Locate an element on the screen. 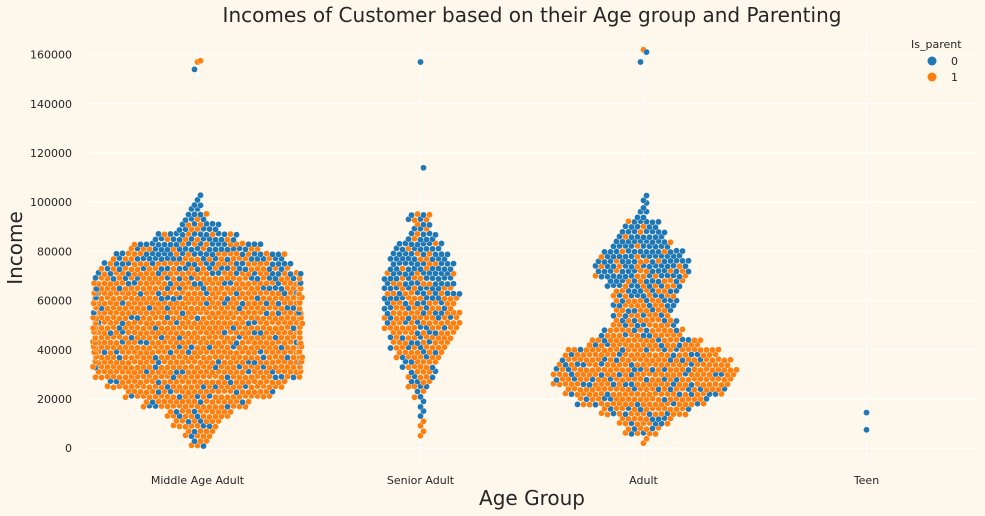  x-tick-label: Adult is located at coordinates (643, 480).